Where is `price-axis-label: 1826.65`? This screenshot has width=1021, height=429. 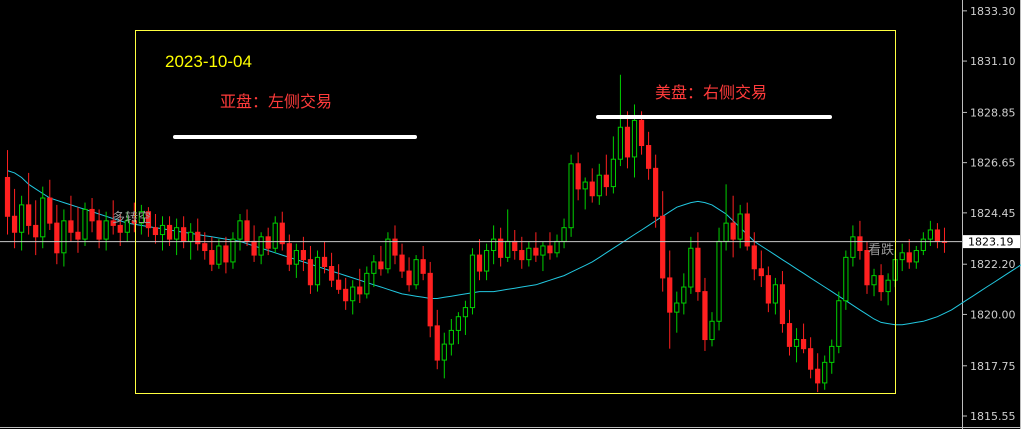 price-axis-label: 1826.65 is located at coordinates (993, 163).